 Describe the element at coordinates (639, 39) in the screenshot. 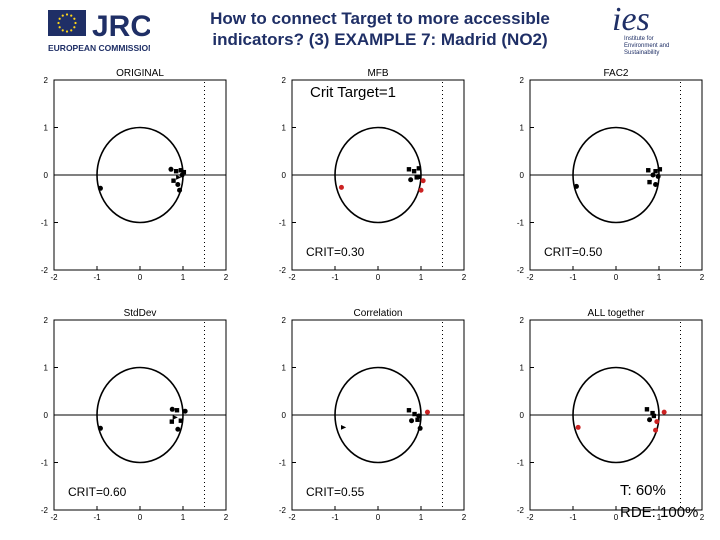

I see `ies-logo-line-1: Institute for` at that location.